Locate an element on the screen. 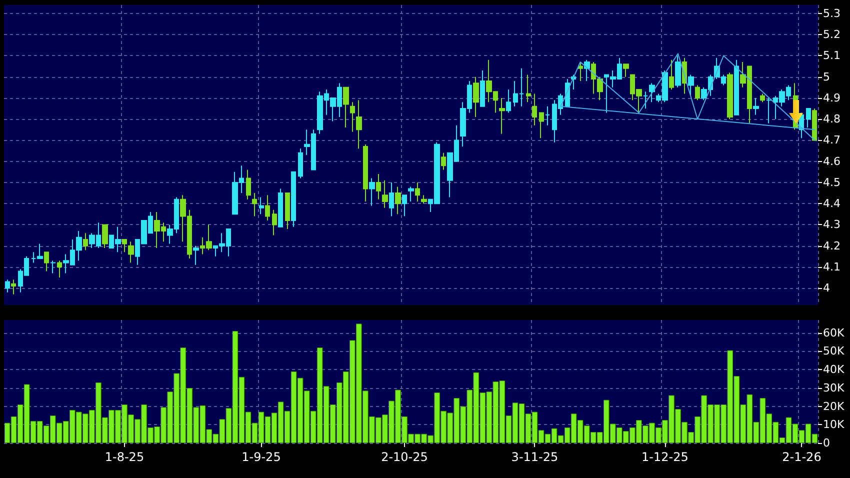  y-tick-label: 4.5 is located at coordinates (831, 182).